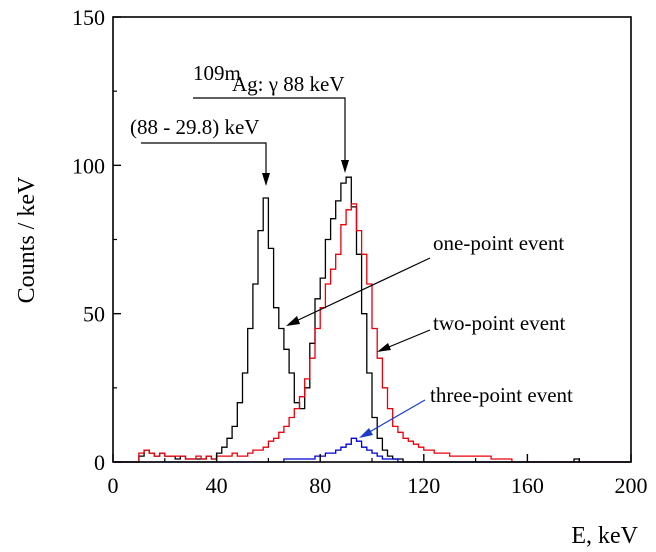 The width and height of the screenshot is (656, 552). Describe the element at coordinates (204, 162) in the screenshot. I see `annotation-escape-pointer` at that location.